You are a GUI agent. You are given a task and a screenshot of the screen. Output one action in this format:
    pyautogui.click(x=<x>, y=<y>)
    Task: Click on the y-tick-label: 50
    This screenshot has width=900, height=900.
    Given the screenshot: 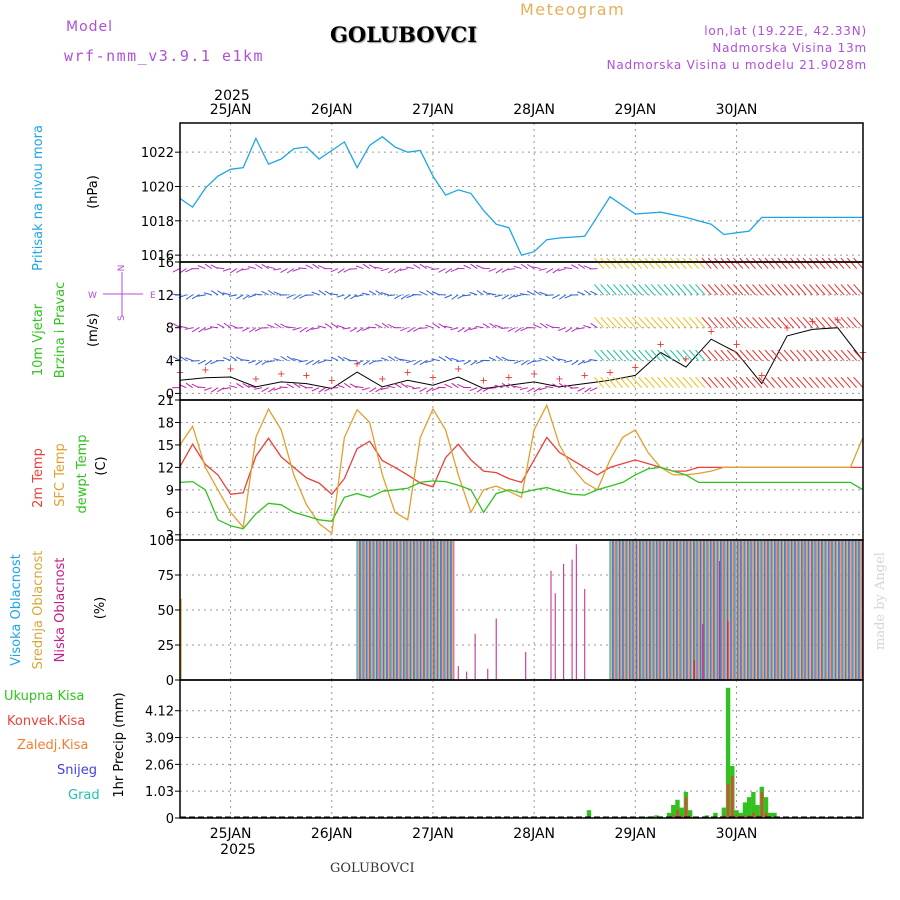 What is the action you would take?
    pyautogui.click(x=165, y=611)
    